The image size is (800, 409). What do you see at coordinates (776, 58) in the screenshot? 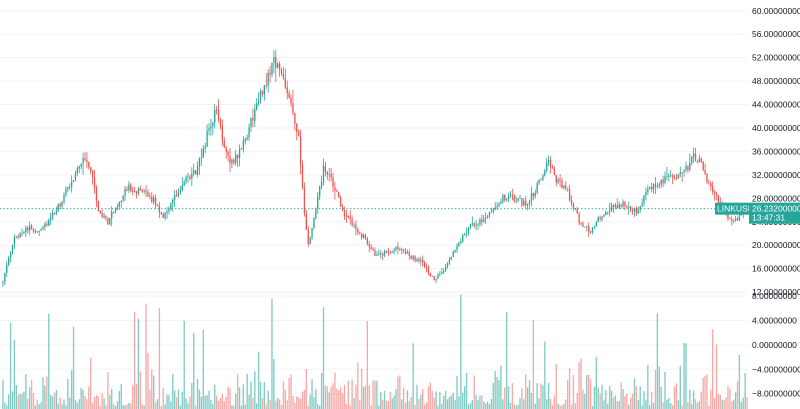
I see `price-tick-label: 52.00000000` at bounding box center [776, 58].